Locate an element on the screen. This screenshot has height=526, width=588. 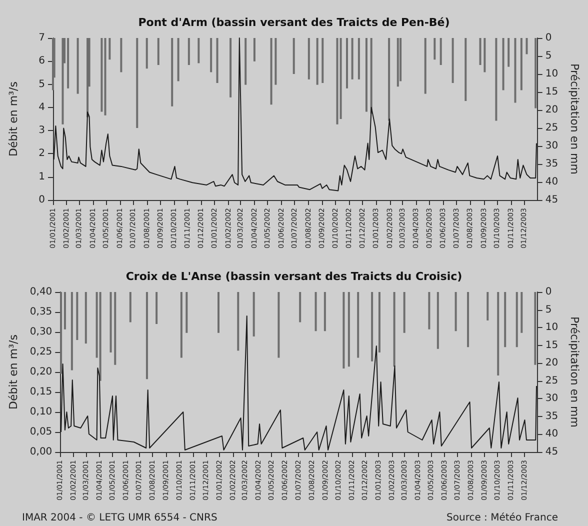
chart-title: Pont d'Arm (bassin versant des Traicts de Pen-Bé) is located at coordinates (294, 22).